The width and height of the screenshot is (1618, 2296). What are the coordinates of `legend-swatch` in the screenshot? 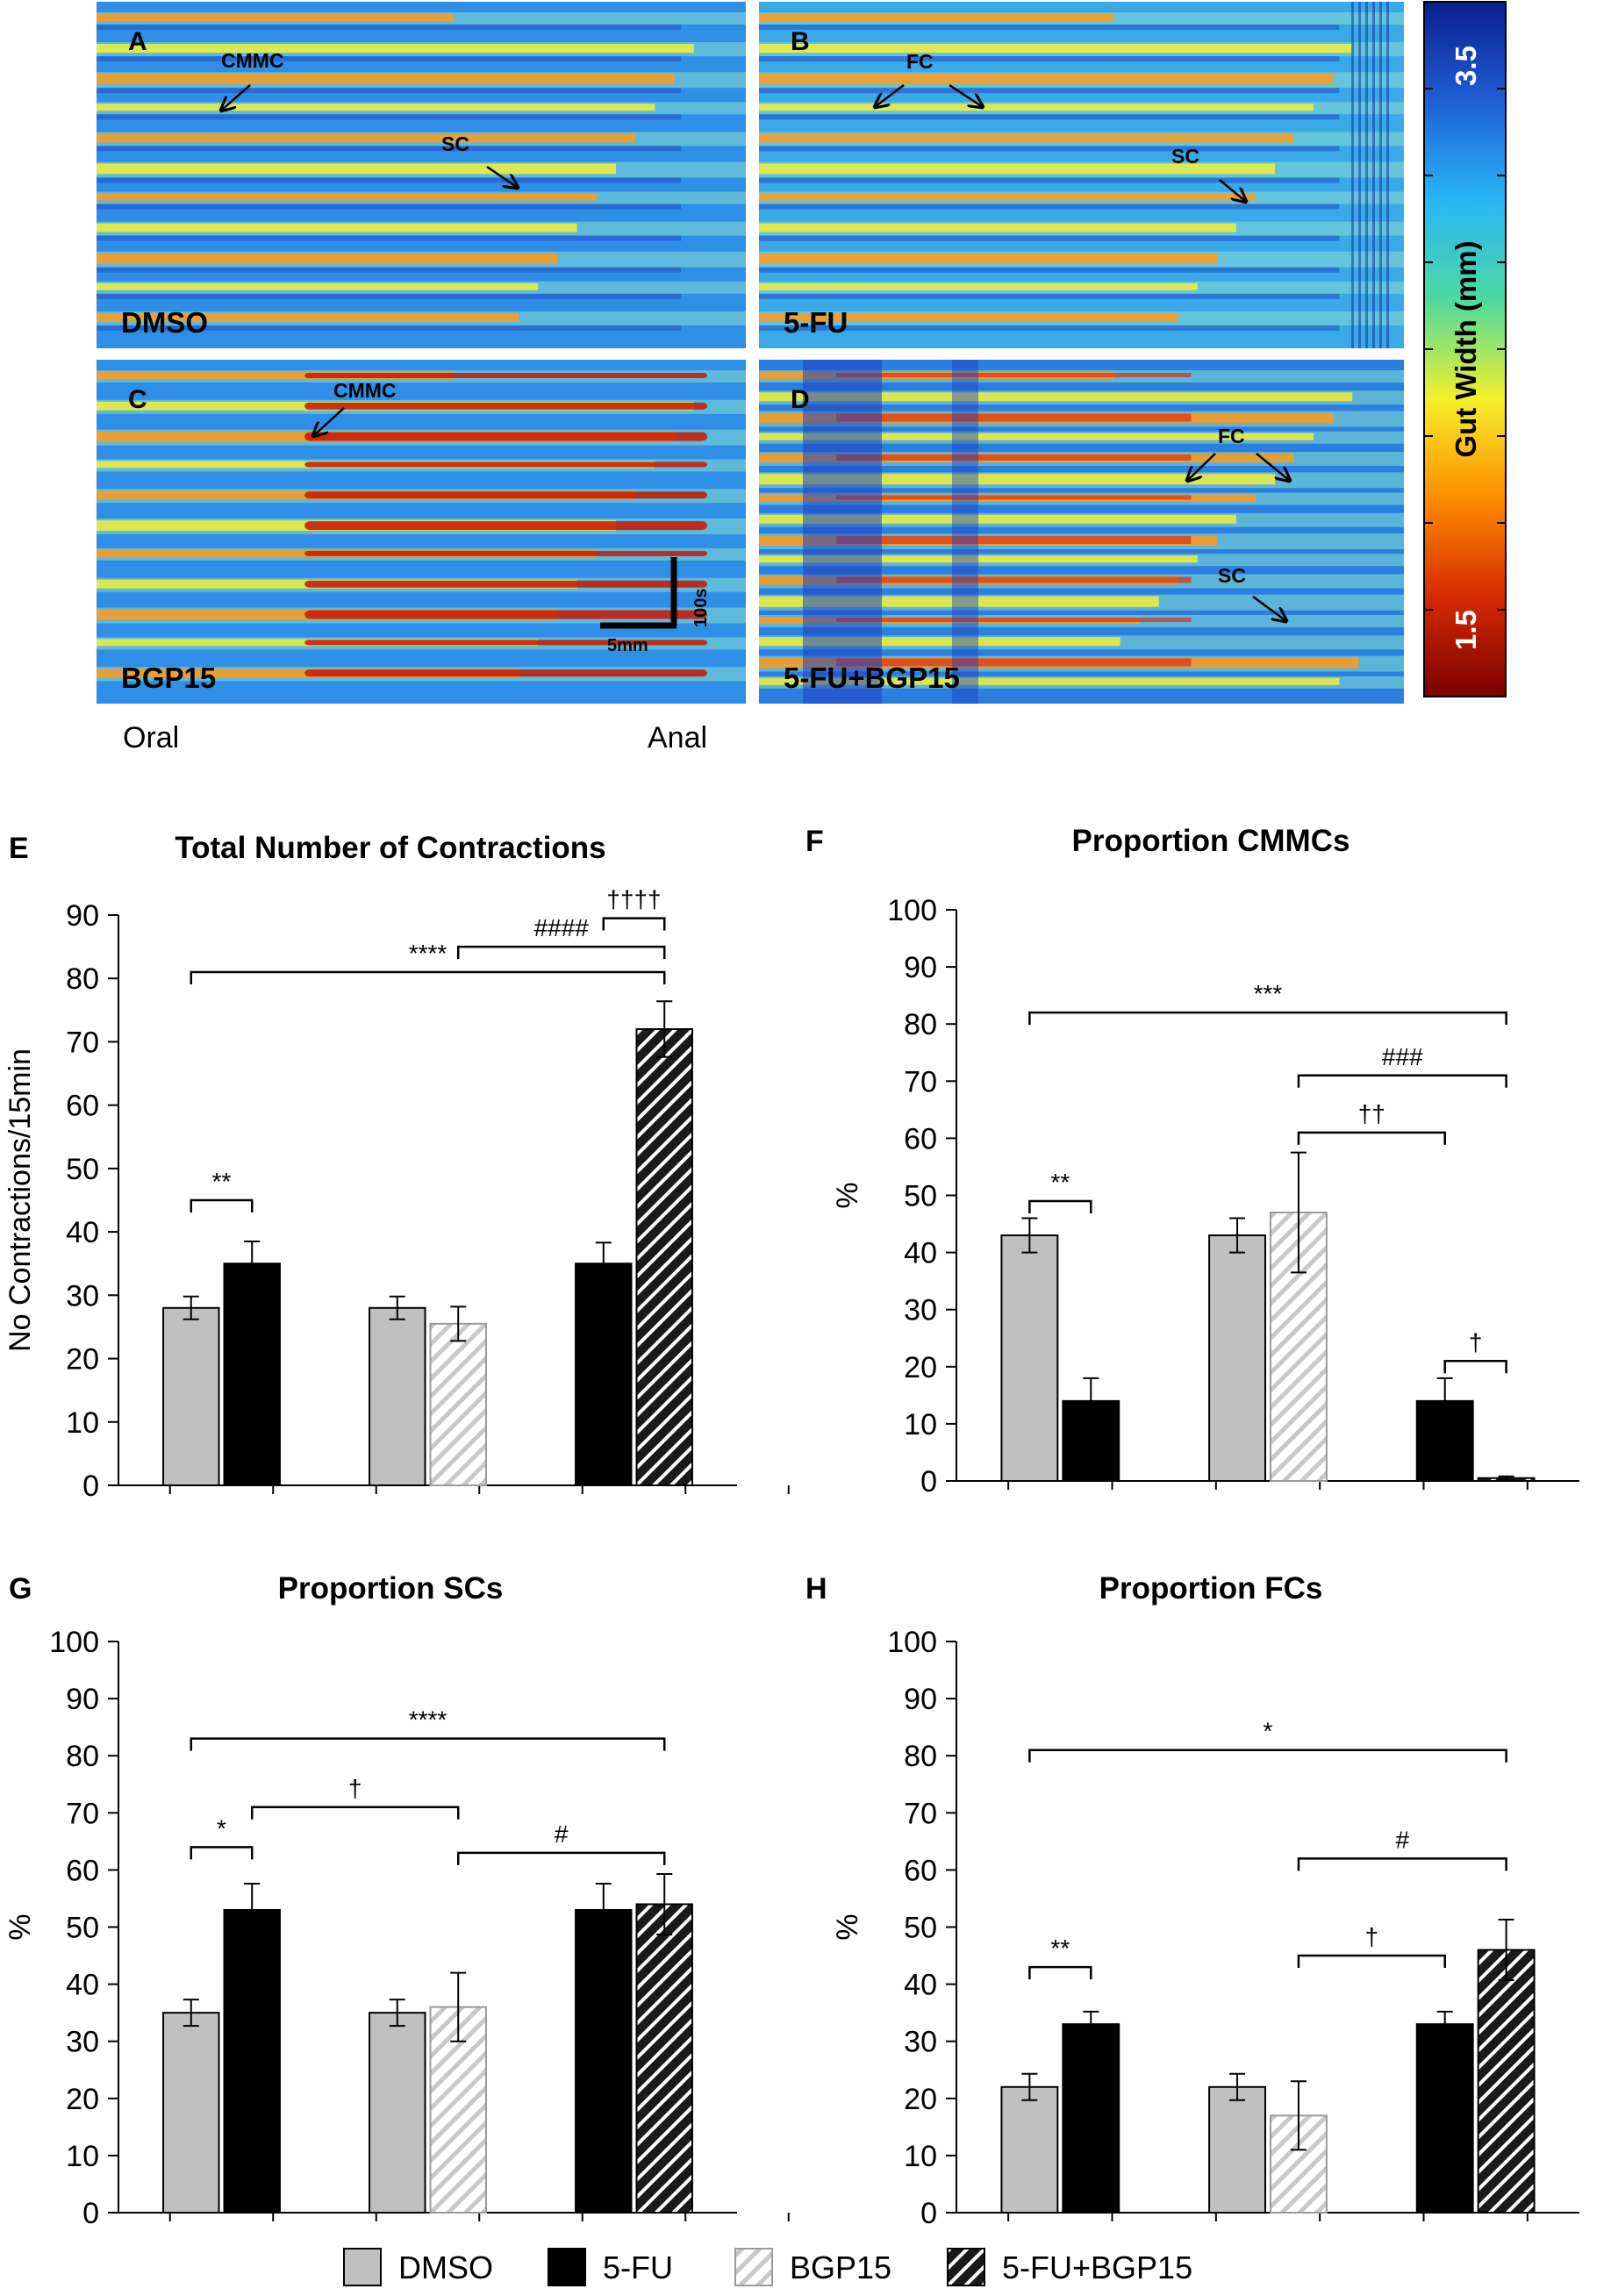 It's located at (966, 2267).